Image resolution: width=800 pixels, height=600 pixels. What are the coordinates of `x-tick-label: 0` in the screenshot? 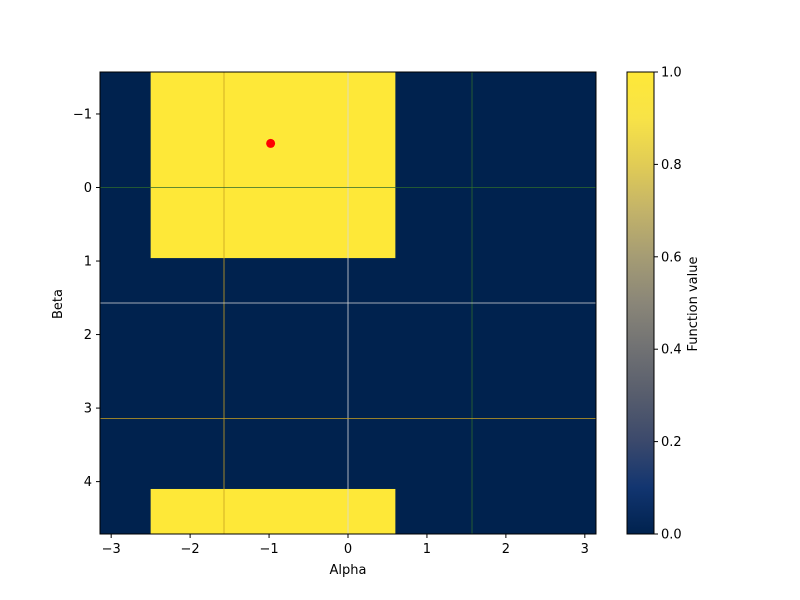 It's located at (348, 549).